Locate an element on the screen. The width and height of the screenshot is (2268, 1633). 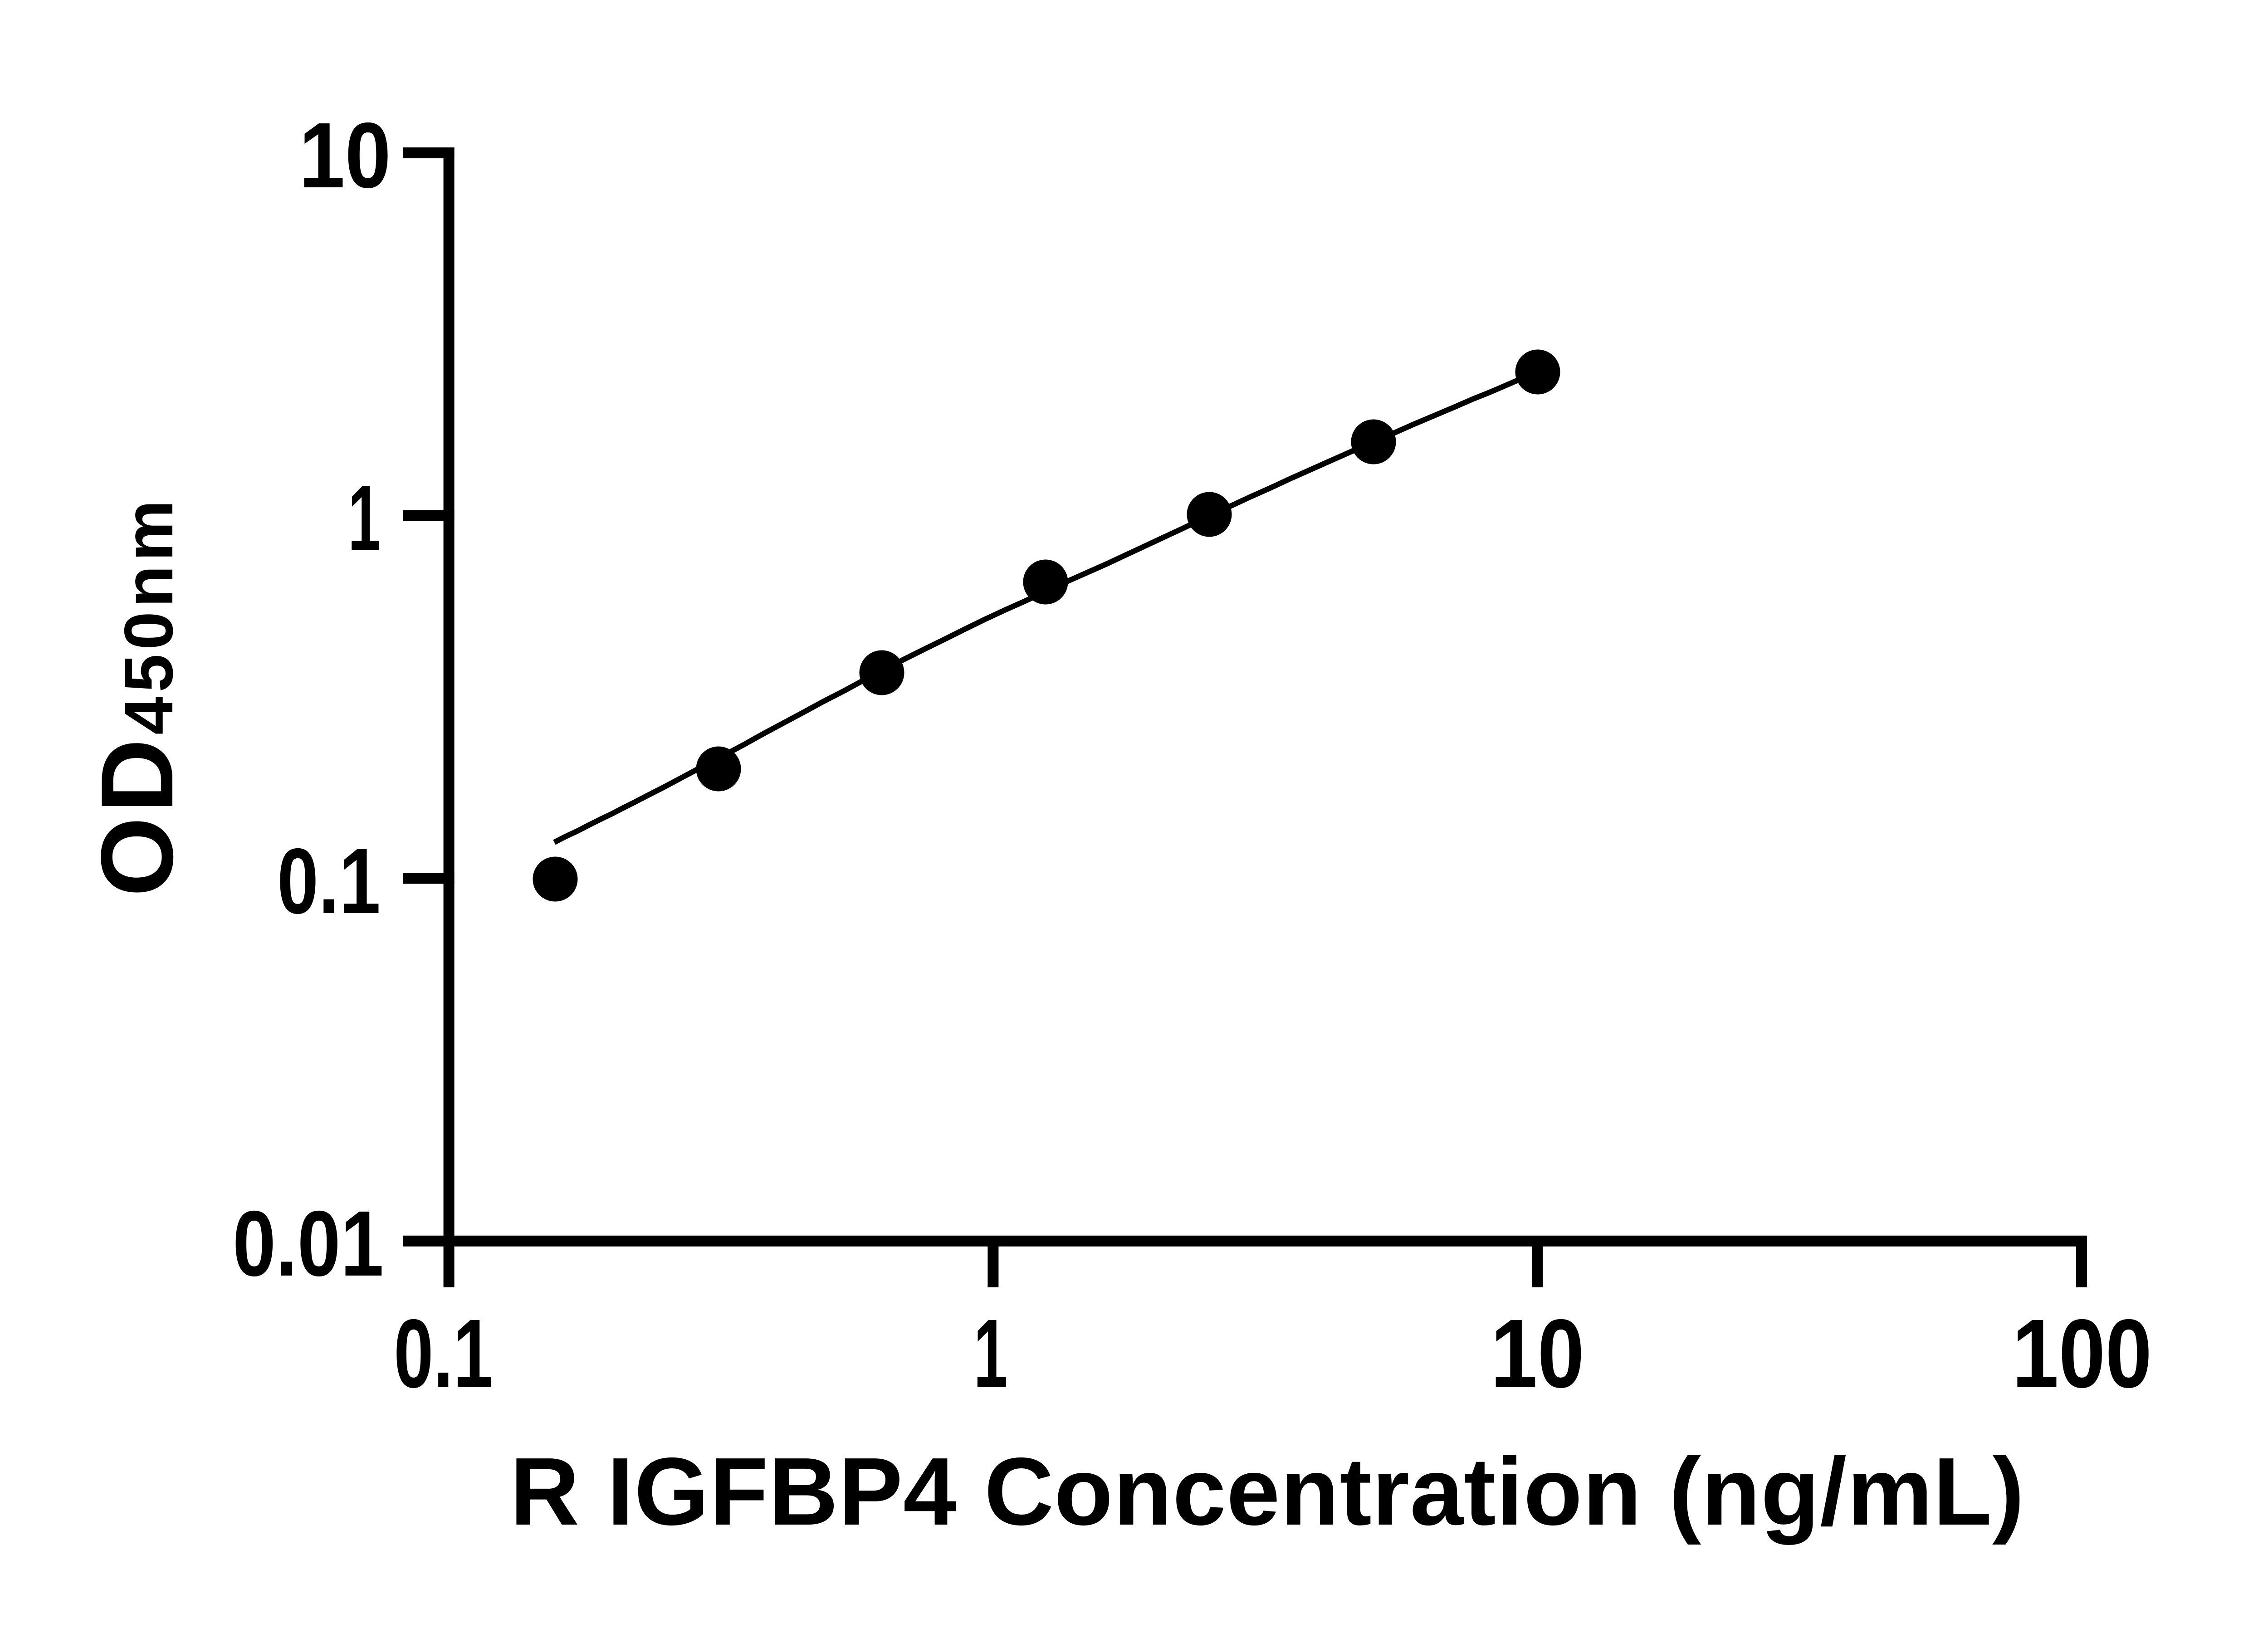
svg-text: R IGFBP4 Concentration (ng/mL) is located at coordinates (1268, 1491).